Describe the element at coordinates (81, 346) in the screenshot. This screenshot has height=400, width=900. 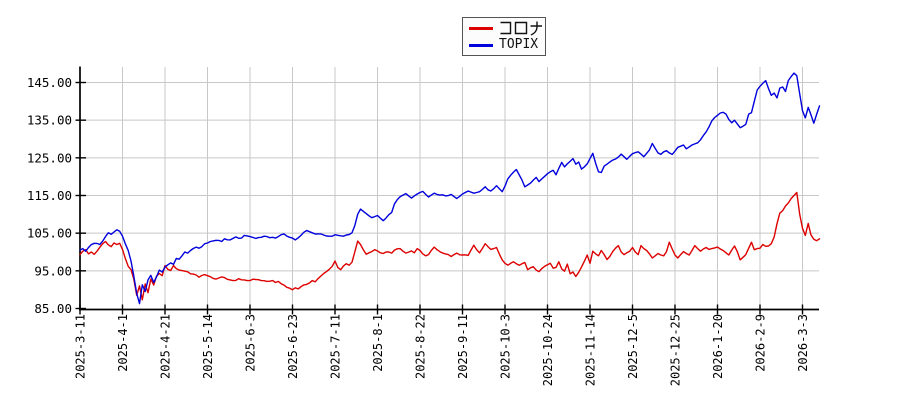
I see `x-tick-label: 2025-3-11` at that location.